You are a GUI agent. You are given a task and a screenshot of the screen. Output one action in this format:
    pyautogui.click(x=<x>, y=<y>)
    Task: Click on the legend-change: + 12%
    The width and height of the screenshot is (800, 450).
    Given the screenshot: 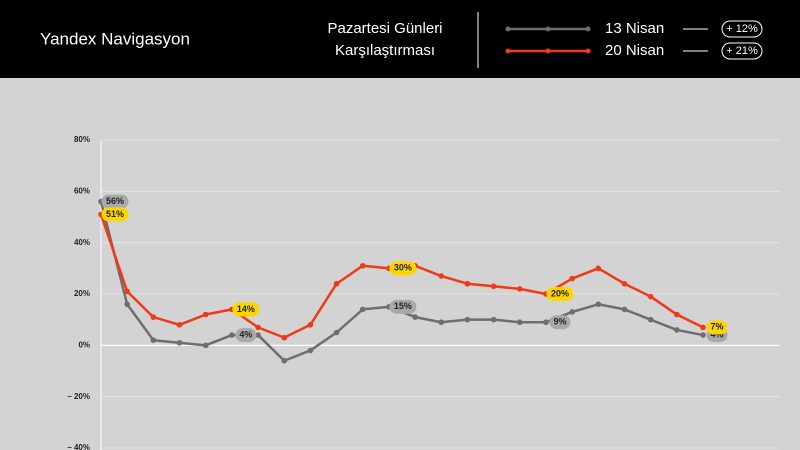 What is the action you would take?
    pyautogui.click(x=742, y=29)
    